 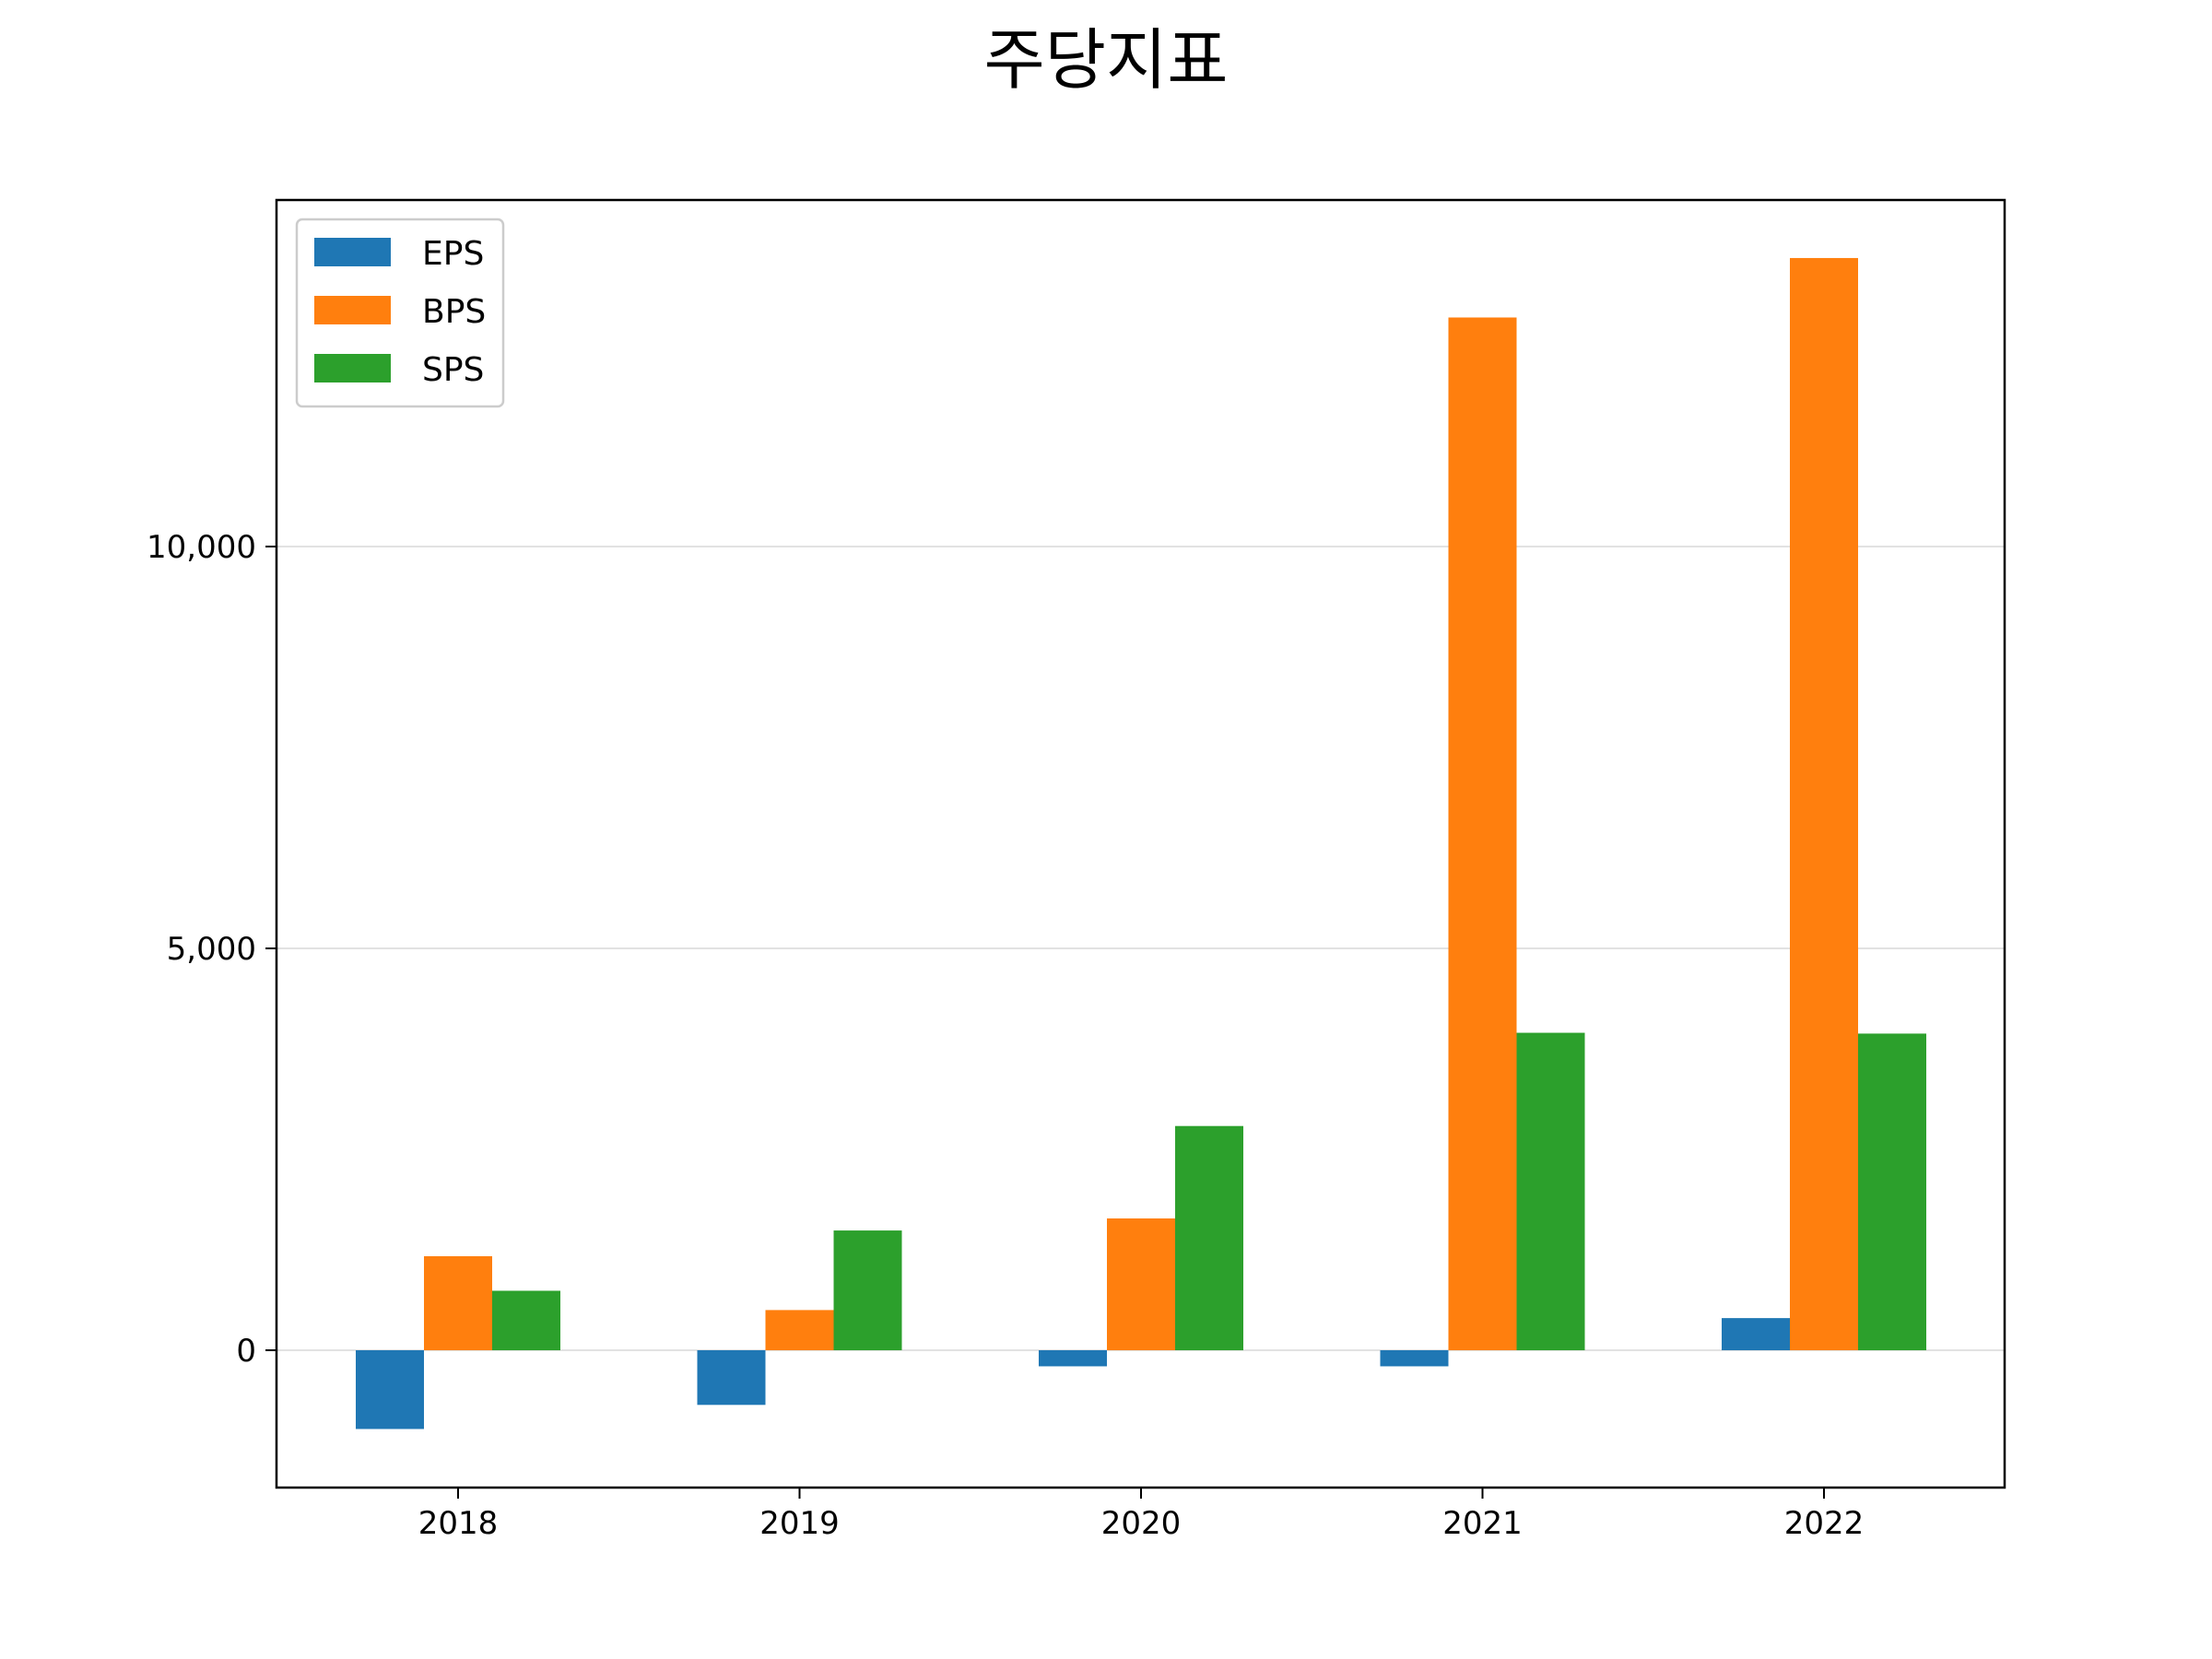 I want to click on x-tick-label-2019: 2019, so click(x=799, y=1523).